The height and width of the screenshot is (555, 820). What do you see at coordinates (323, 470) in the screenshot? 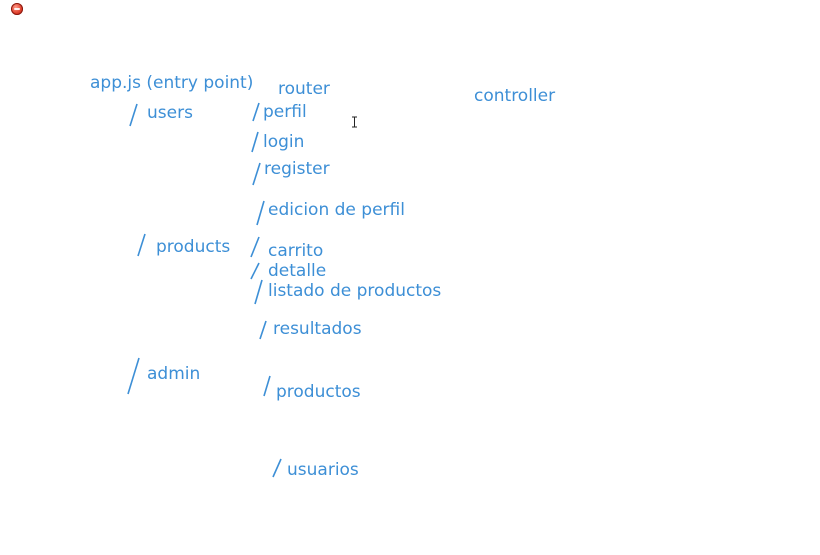
I see `usuarios-label: usuarios` at bounding box center [323, 470].